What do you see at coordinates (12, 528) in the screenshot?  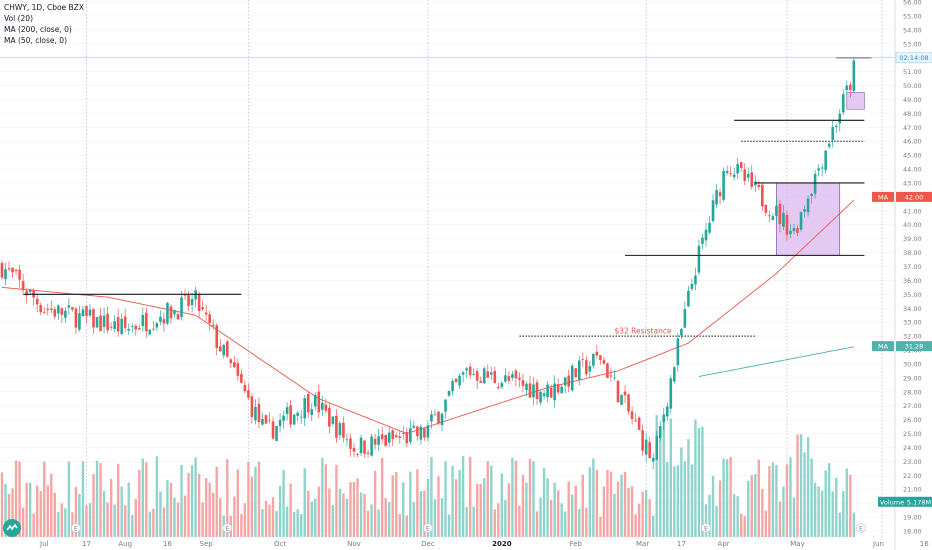 I see `tradingview-logo-icon` at bounding box center [12, 528].